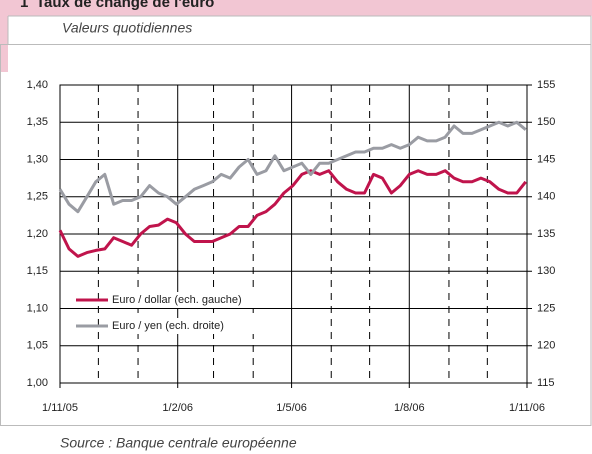 The image size is (592, 454). What do you see at coordinates (409, 408) in the screenshot?
I see `x-tick-label: 1/8/06` at bounding box center [409, 408].